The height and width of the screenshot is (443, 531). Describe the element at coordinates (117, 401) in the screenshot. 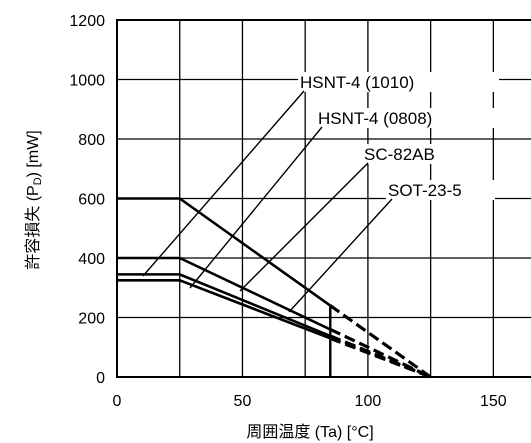

I see `x-tick-label: 0` at that location.